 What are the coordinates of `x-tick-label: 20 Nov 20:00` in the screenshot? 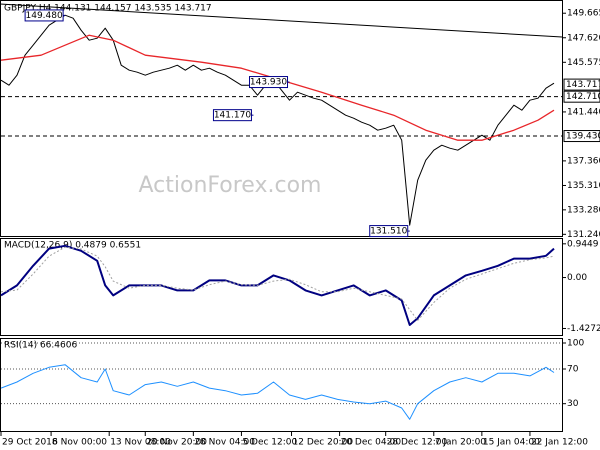 It's located at (176, 443).